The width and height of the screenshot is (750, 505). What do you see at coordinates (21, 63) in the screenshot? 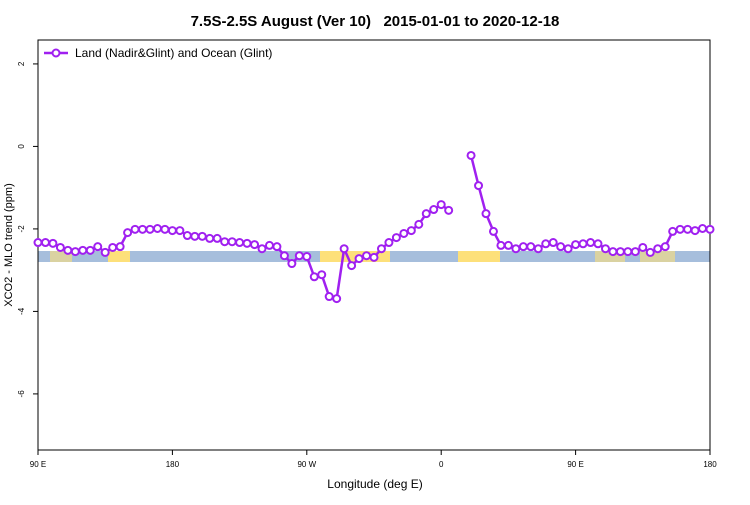
I see `y-tick-label: 2` at bounding box center [21, 63].